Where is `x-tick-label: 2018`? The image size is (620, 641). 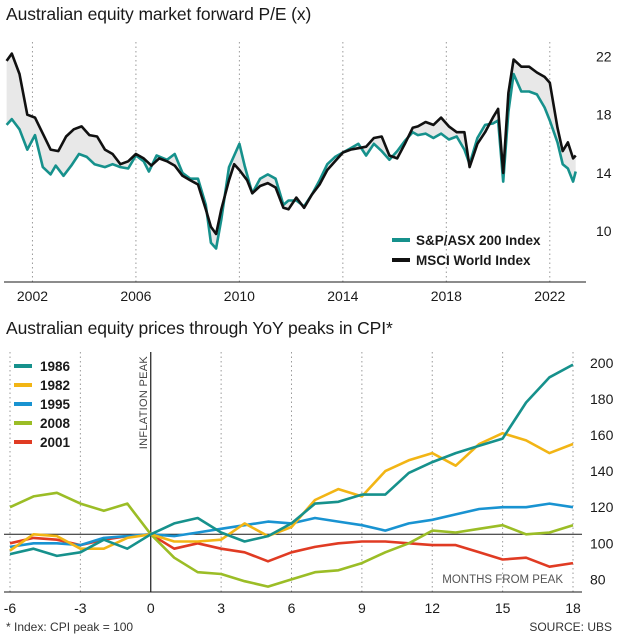
x-tick-label: 2018 is located at coordinates (446, 296).